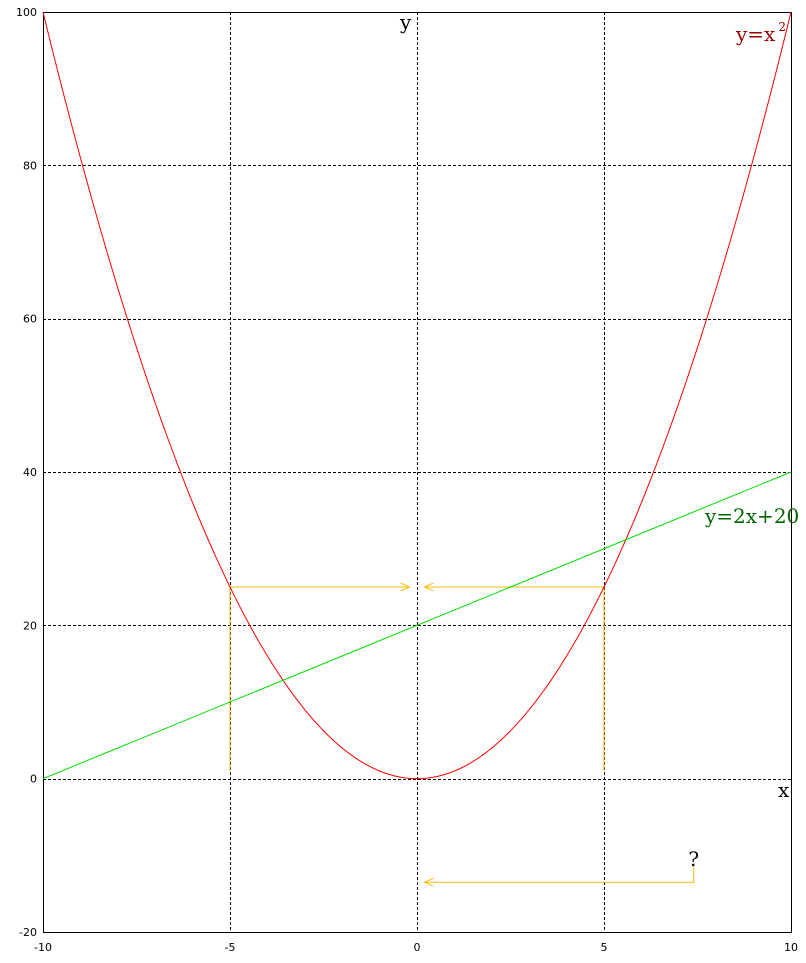 The height and width of the screenshot is (963, 806). Describe the element at coordinates (604, 947) in the screenshot. I see `x-tick-label: 5` at that location.